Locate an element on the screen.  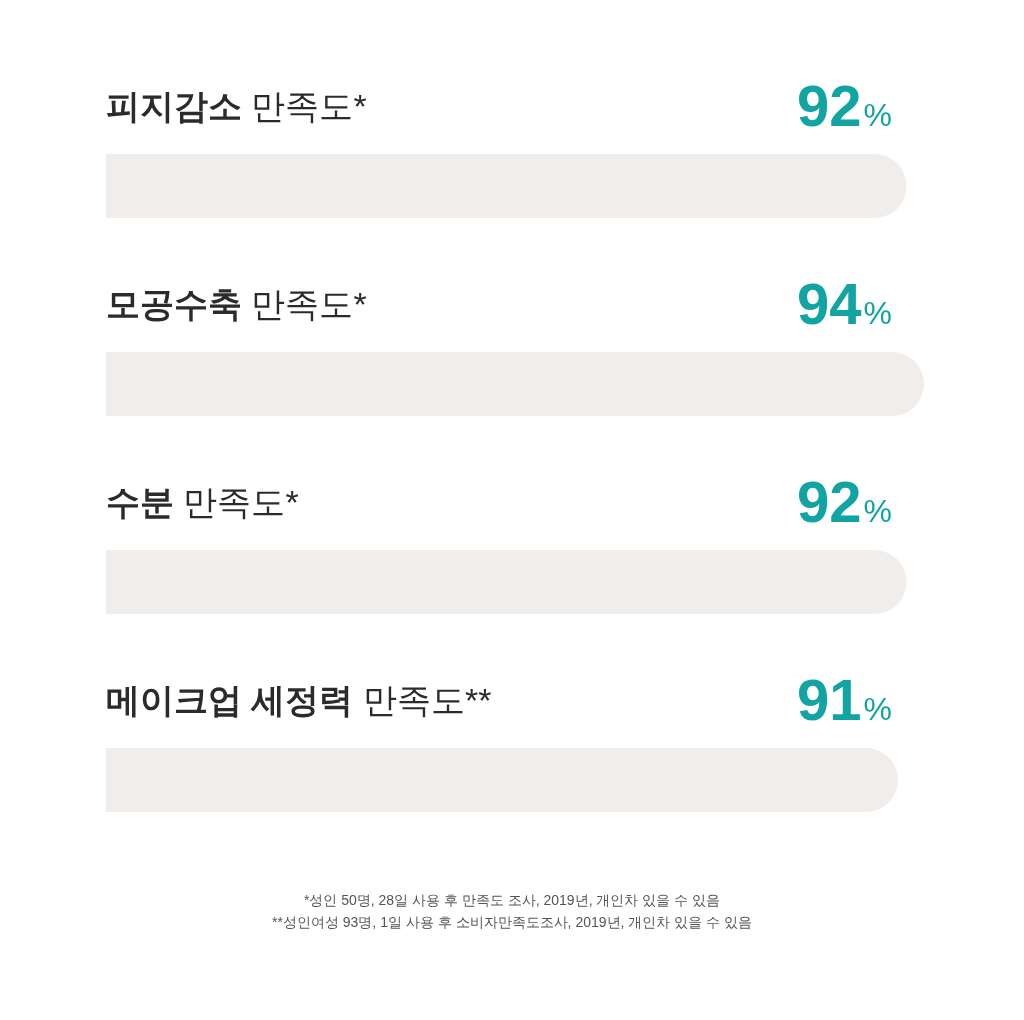
annotation: **성인여성 93명, 1일 사용 후 소비자만족도조사, 2019년, 개인차 있을 수 있음 is located at coordinates (512, 922).